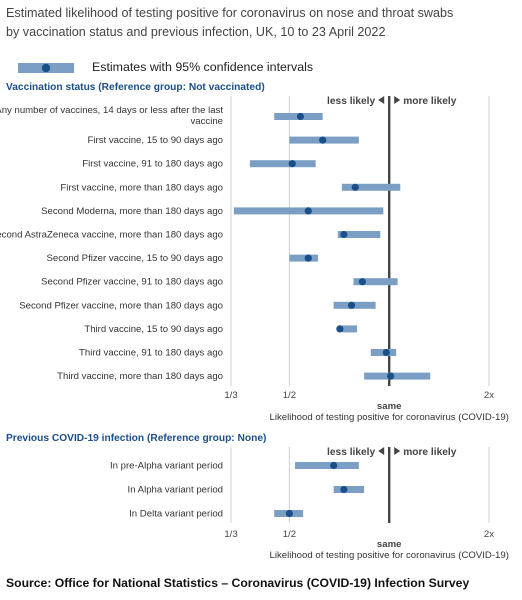  I want to click on row-label: Third vaccine, more than 180 days ago, so click(140, 376).